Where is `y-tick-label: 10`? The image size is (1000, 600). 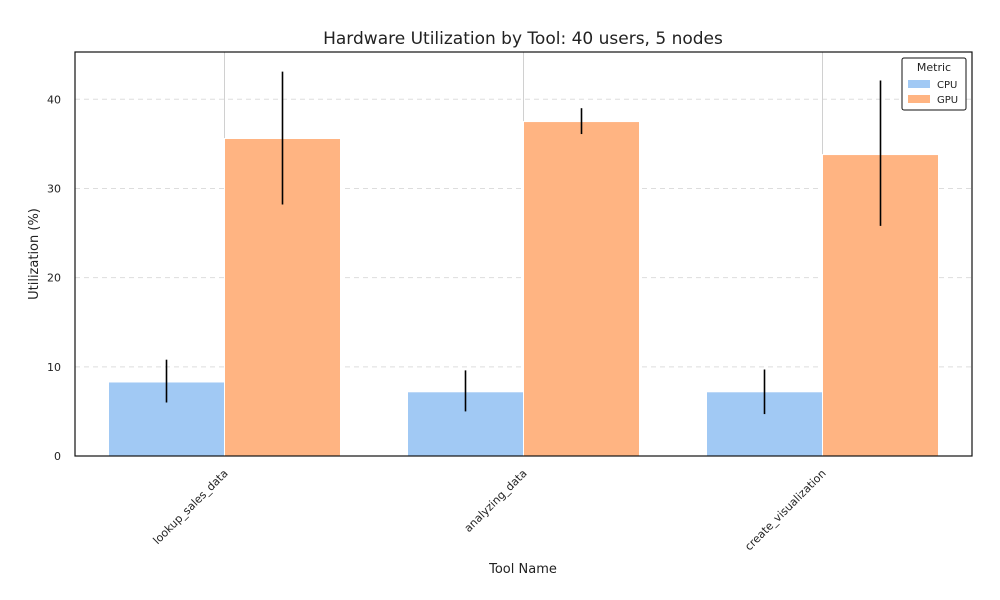
y-tick-label: 10 is located at coordinates (54, 367).